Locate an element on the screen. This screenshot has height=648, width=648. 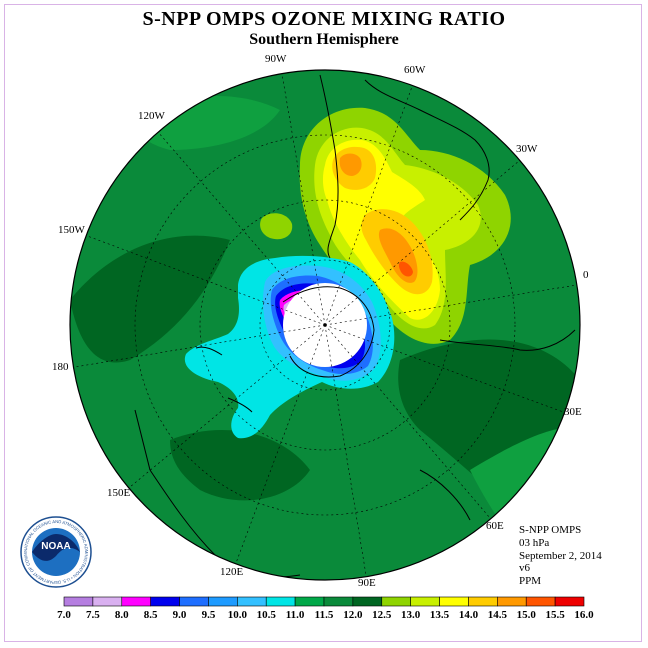
contour-12-5-blob is located at coordinates (276, 226).